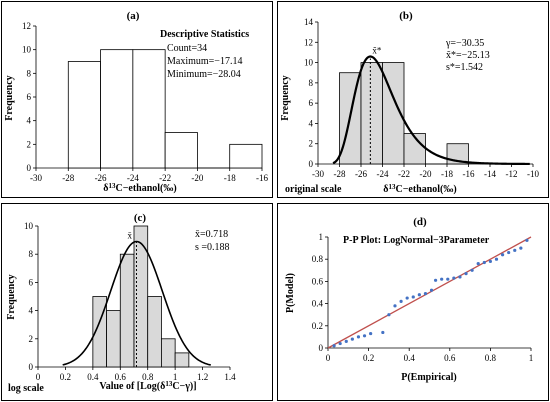 This screenshot has width=550, height=402. What do you see at coordinates (204, 74) in the screenshot?
I see `panel-a-stat-minimum: Minimum=−28.04` at bounding box center [204, 74].